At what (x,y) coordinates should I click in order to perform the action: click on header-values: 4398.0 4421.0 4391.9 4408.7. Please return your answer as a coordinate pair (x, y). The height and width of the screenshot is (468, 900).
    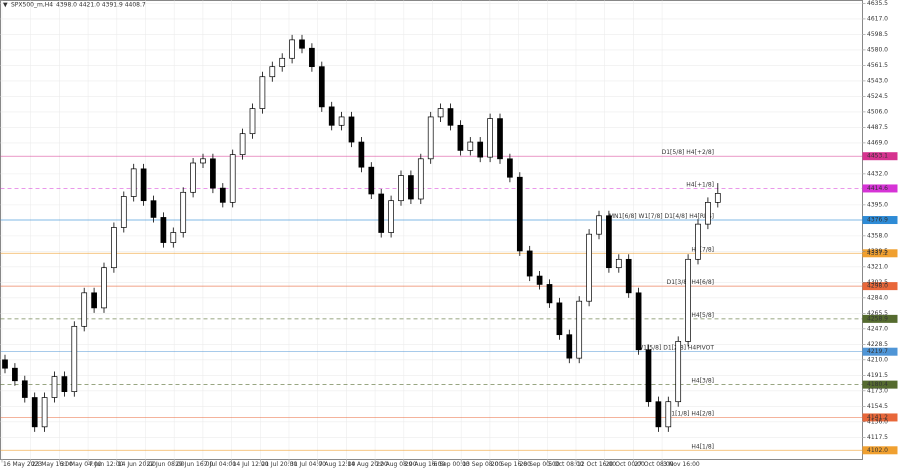
    Looking at the image, I should click on (101, 5).